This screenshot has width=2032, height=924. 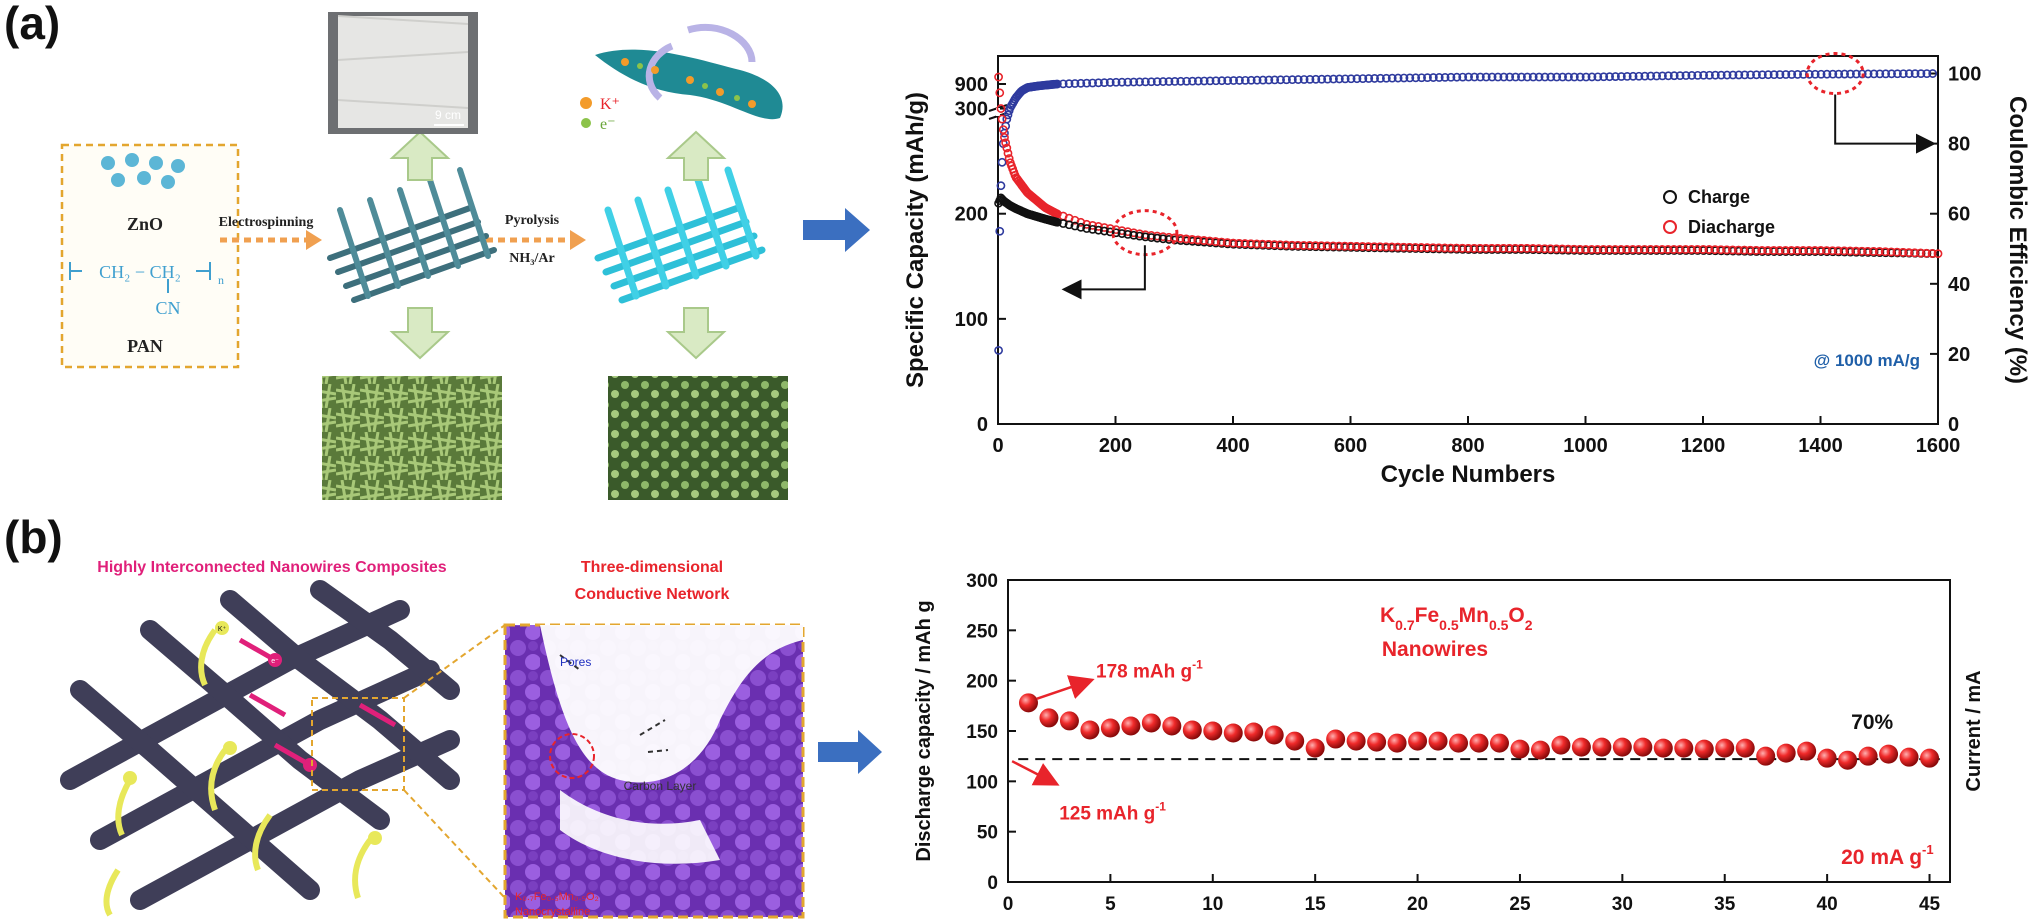 I want to click on k-ion-streaks, so click(x=238, y=772).